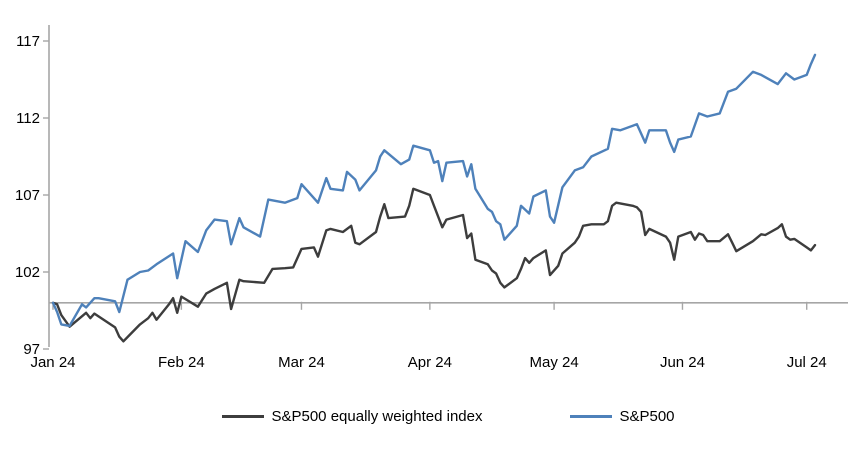 The height and width of the screenshot is (453, 852). What do you see at coordinates (27, 272) in the screenshot?
I see `y-axis-label: 102` at bounding box center [27, 272].